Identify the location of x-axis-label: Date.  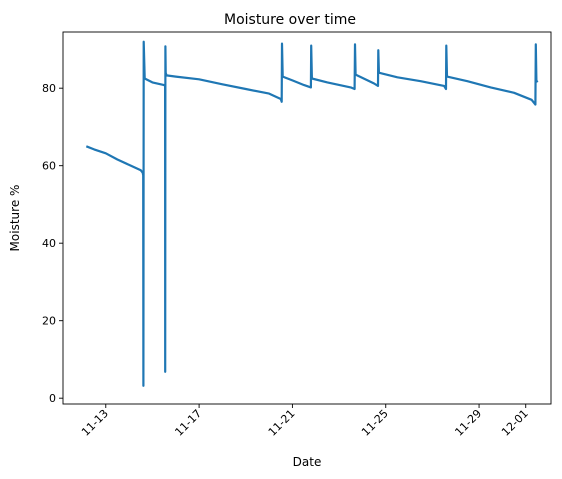
(307, 462).